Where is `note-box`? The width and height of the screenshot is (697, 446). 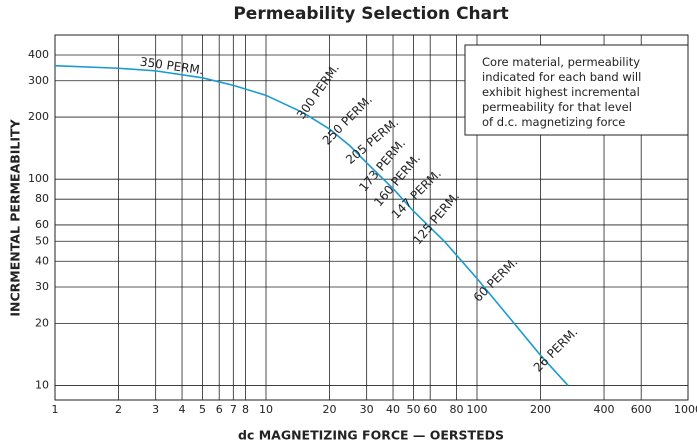 note-box is located at coordinates (576, 90).